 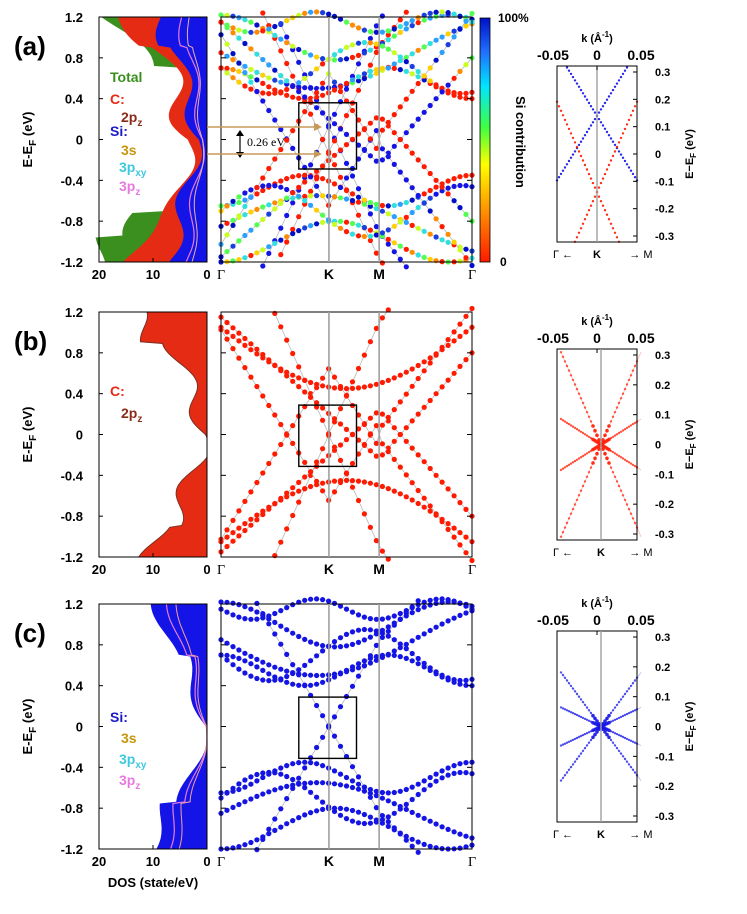 What do you see at coordinates (658, 728) in the screenshot?
I see `zoom-ytick-label: 0` at bounding box center [658, 728].